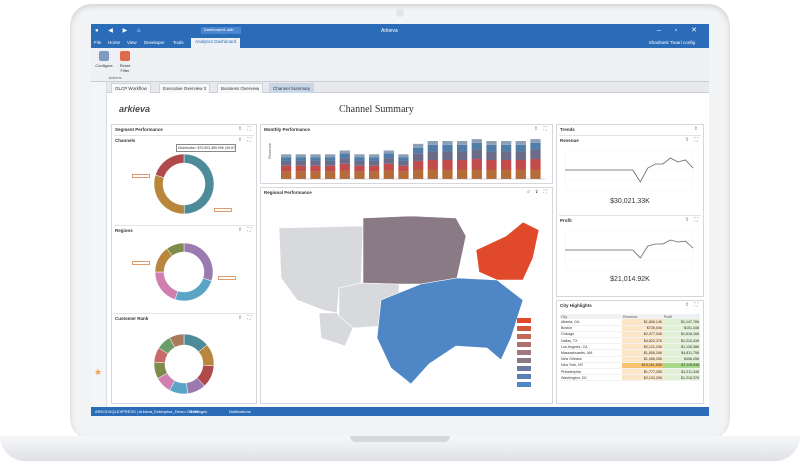 Image resolution: width=800 pixels, height=461 pixels. What do you see at coordinates (125, 63) in the screenshot?
I see `reset-filter-button: Reset Filter` at bounding box center [125, 63].